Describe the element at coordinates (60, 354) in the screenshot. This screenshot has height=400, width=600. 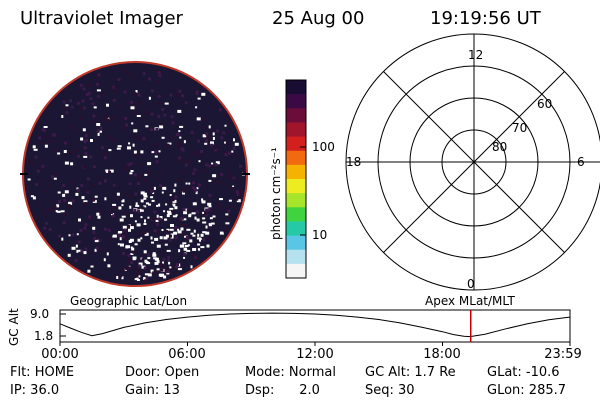
I see `x-tick-label-0000: 00:00` at that location.